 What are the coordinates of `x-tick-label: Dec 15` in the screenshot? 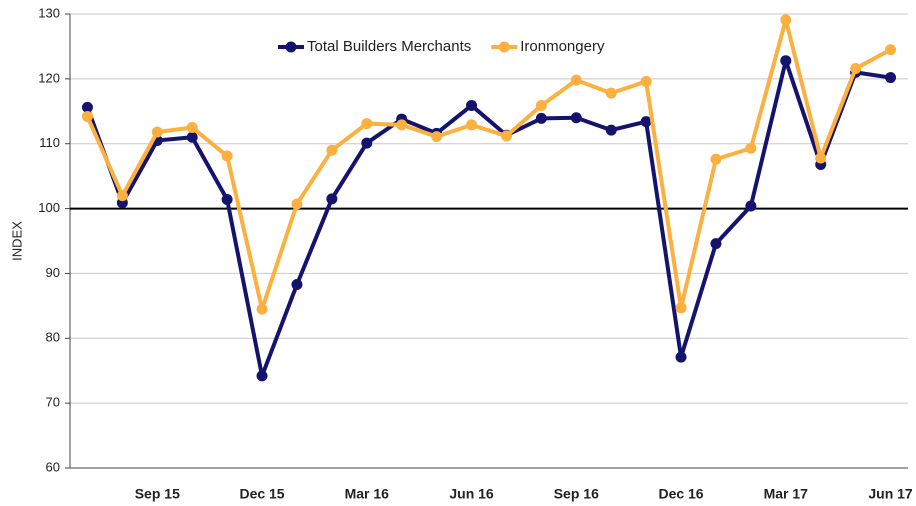 It's located at (261, 494).